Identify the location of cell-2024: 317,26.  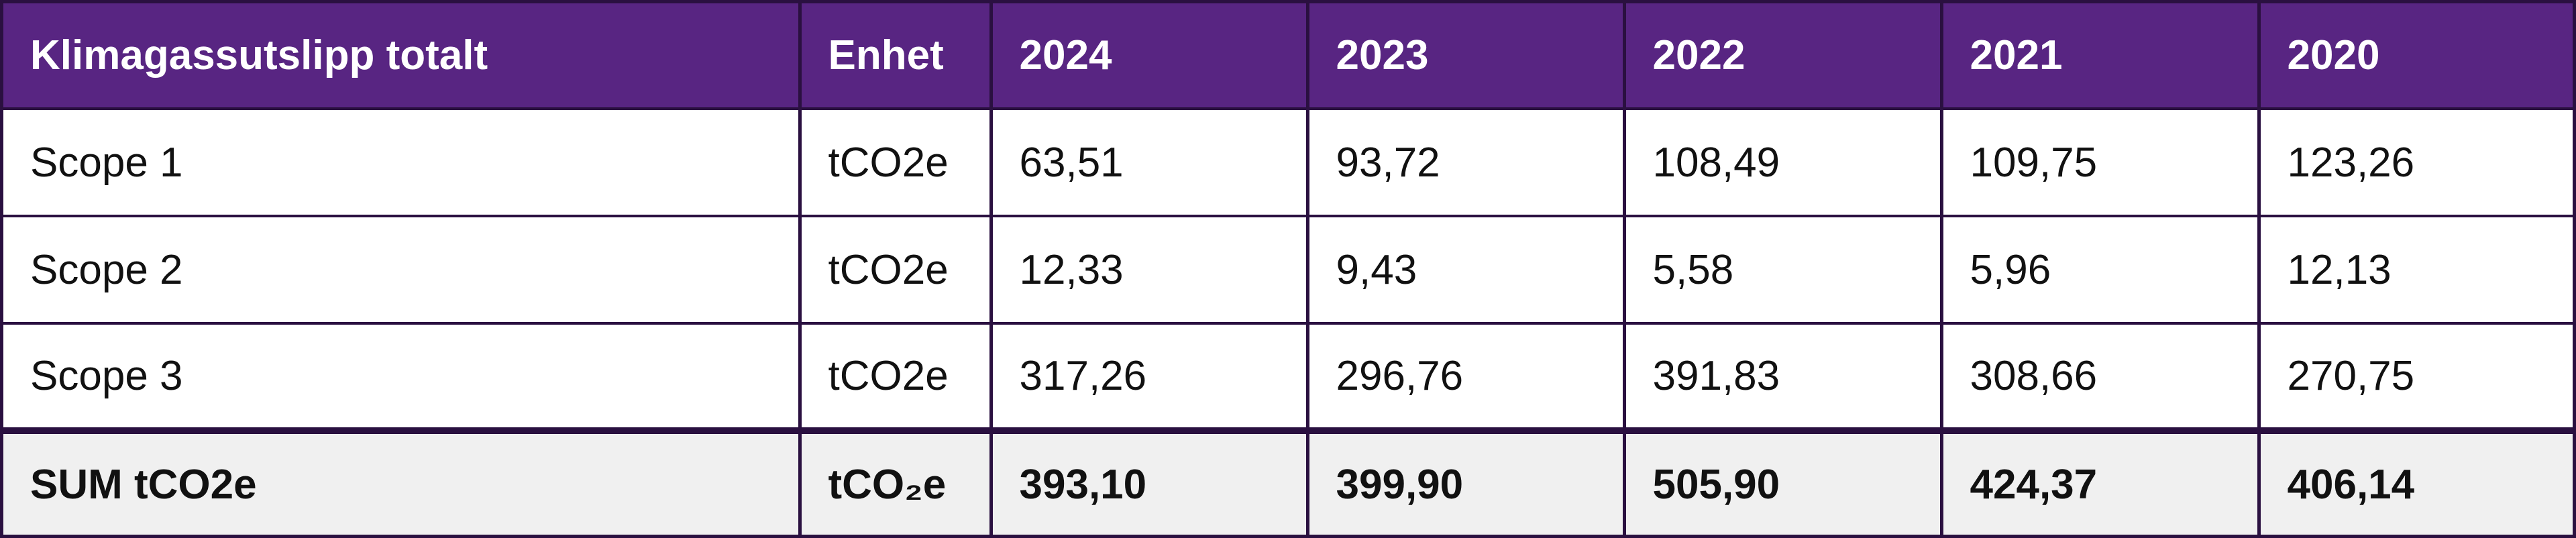
(1148, 376).